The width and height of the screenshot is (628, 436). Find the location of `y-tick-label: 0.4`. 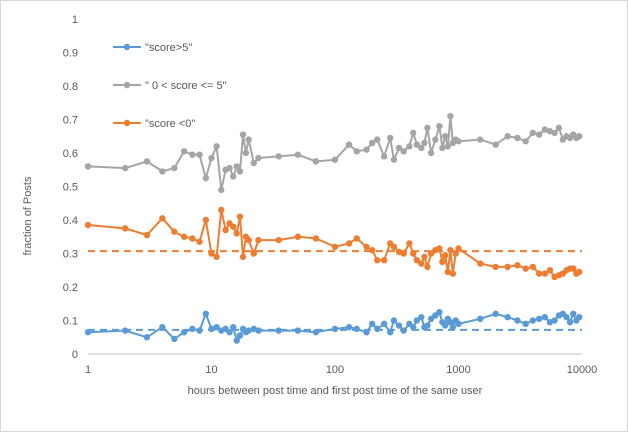

y-tick-label: 0.4 is located at coordinates (70, 221).